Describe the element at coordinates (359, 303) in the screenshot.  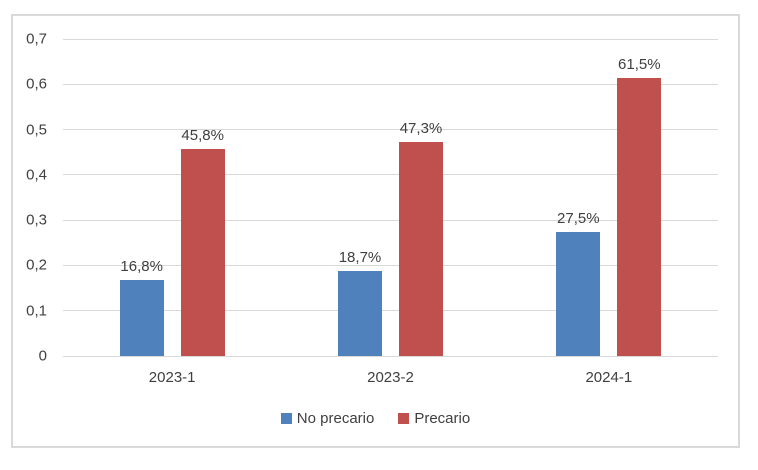
I see `bar-no-precario-2023-2: 18,7%` at that location.